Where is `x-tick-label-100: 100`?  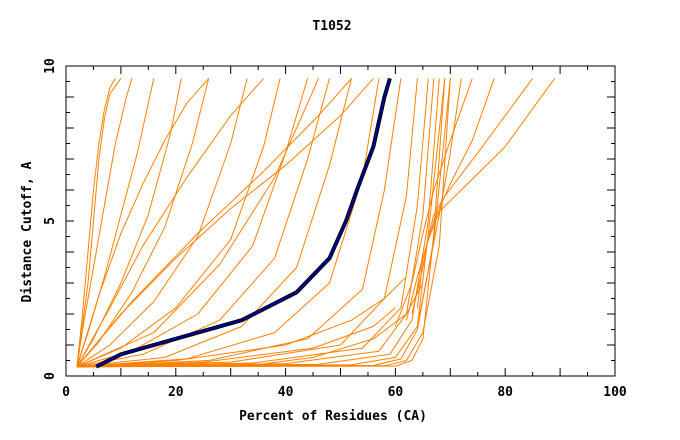 x-tick-label-100: 100 is located at coordinates (615, 392).